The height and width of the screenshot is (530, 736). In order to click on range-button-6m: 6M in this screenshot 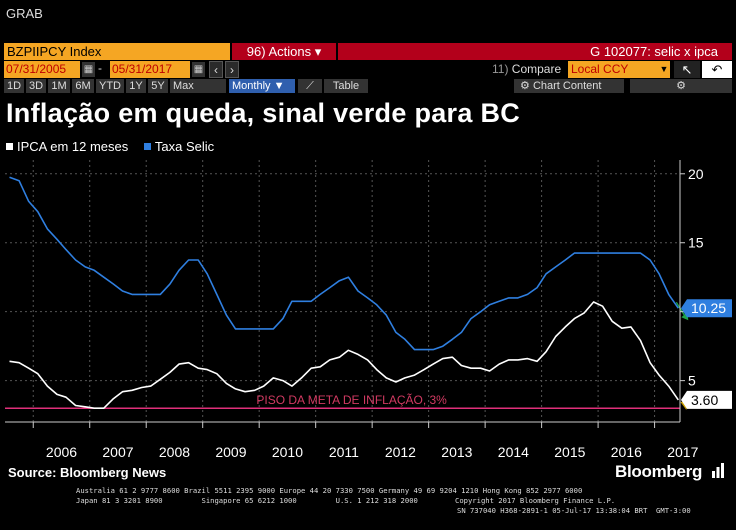, I will do `click(83, 86)`.